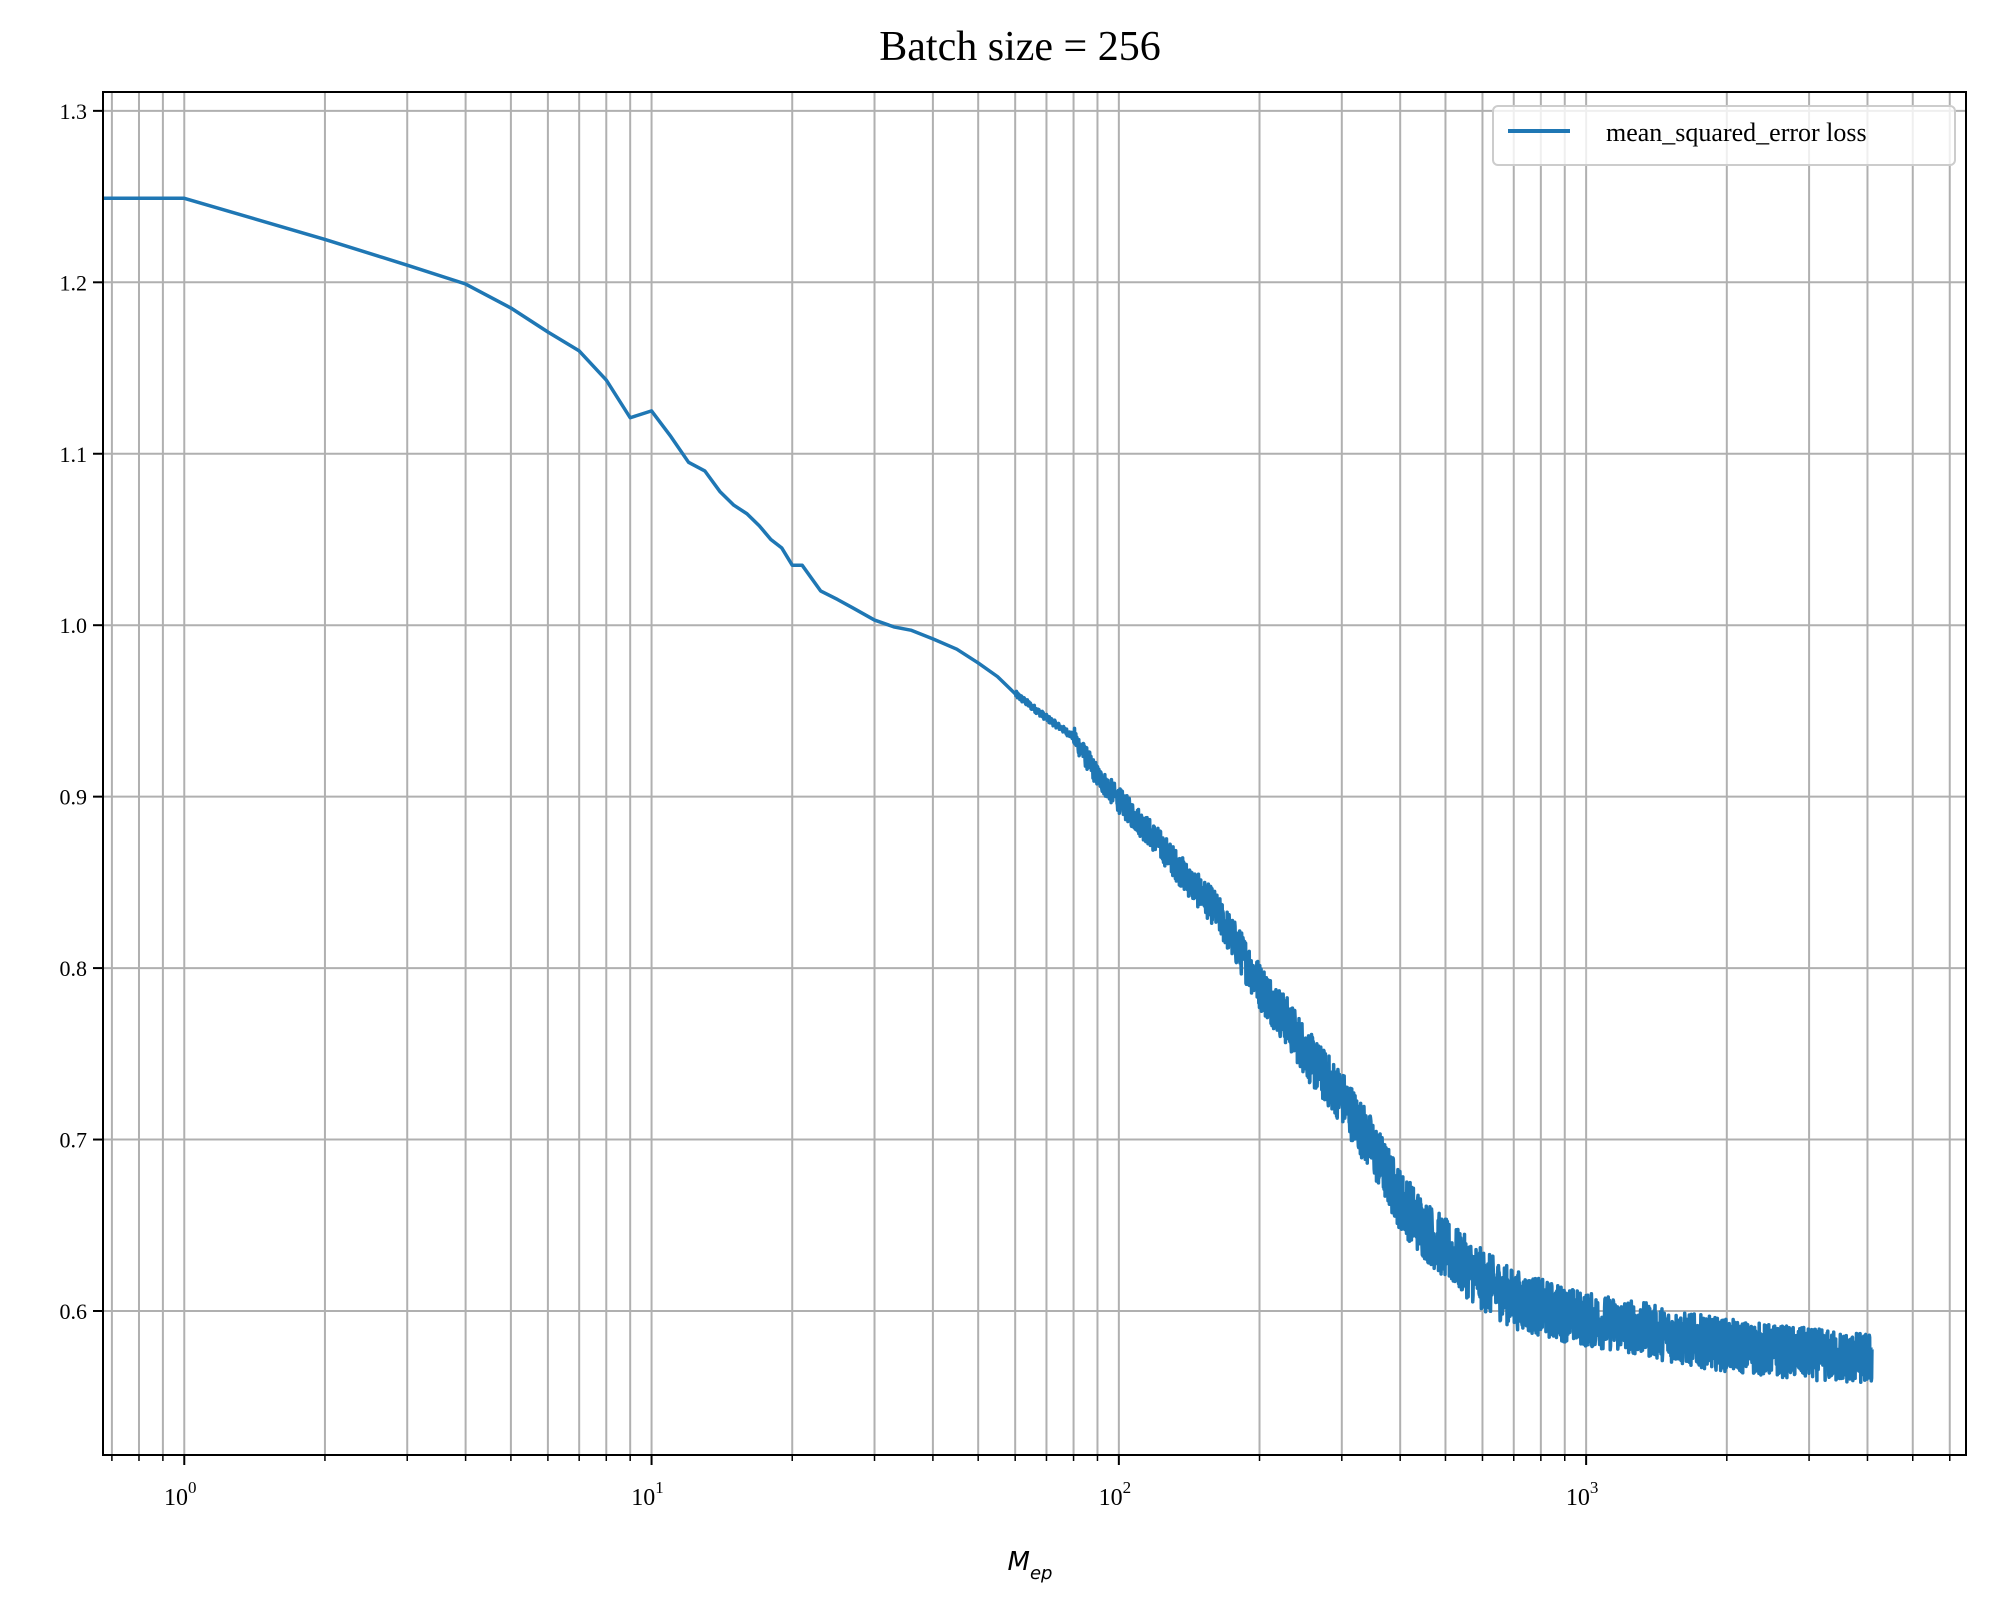 This screenshot has width=1994, height=1605. What do you see at coordinates (74, 625) in the screenshot?
I see `y-tick-label: 1.0` at bounding box center [74, 625].